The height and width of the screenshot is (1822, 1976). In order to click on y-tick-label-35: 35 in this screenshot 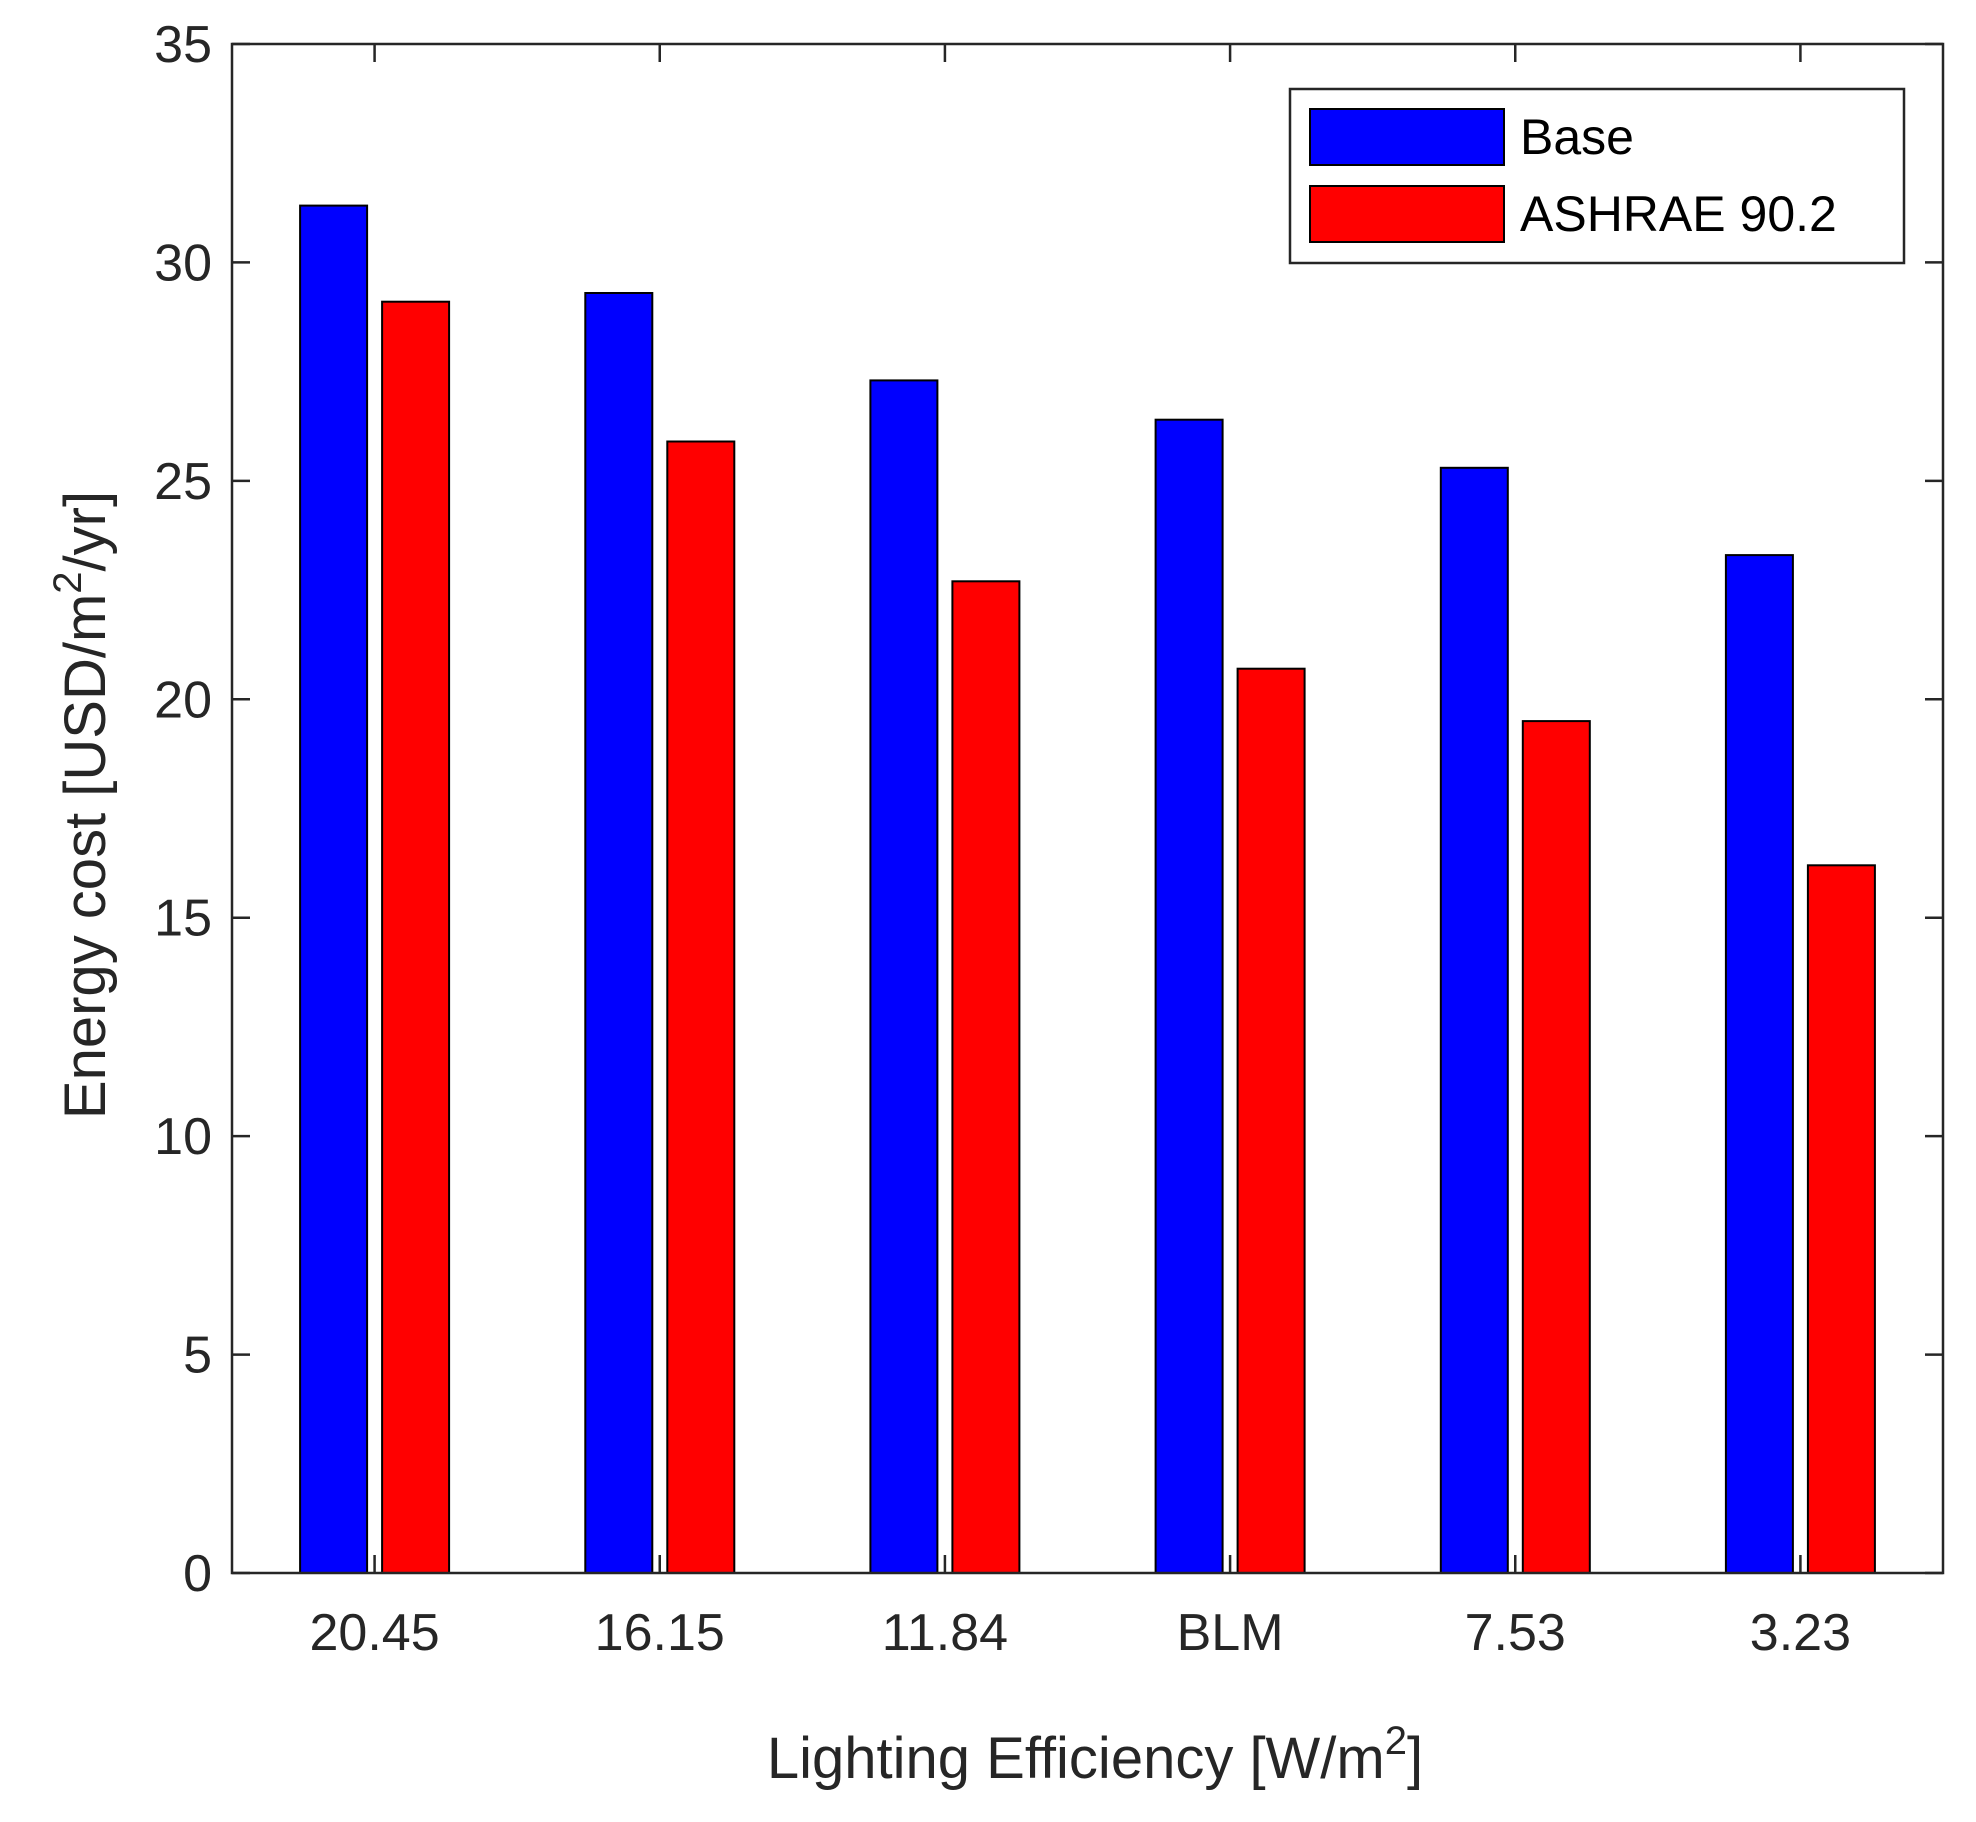, I will do `click(183, 45)`.